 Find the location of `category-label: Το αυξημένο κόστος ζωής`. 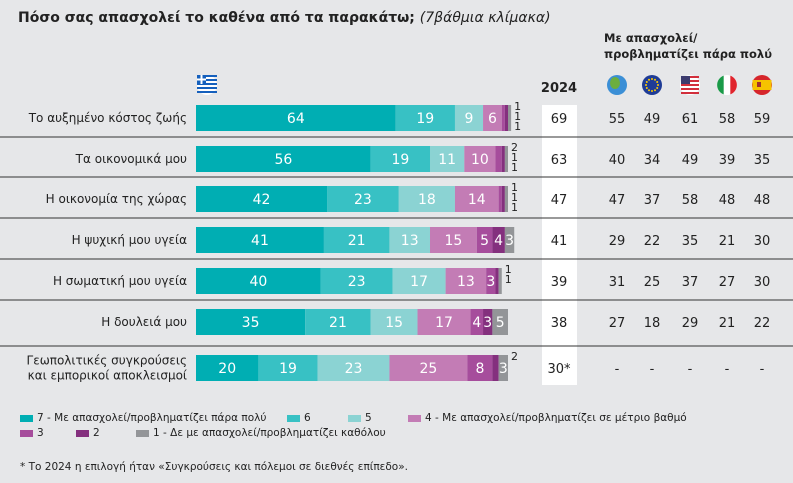

category-label: Το αυξημένο κόστος ζωής is located at coordinates (107, 118).